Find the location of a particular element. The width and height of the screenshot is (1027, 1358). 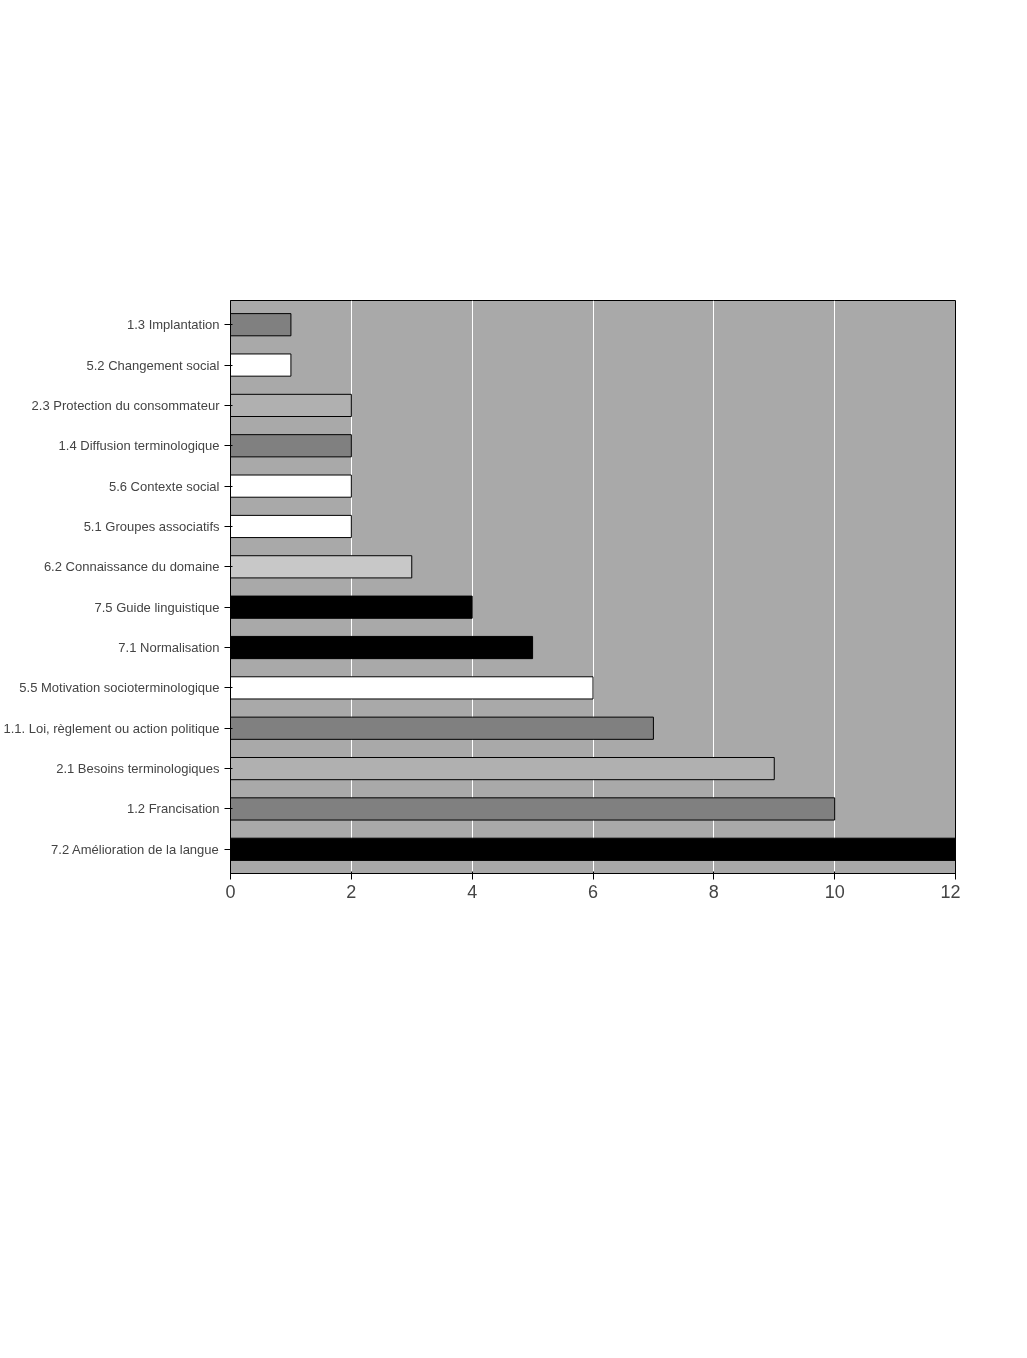

y-tick-label: 7.1 Normalisation is located at coordinates (169, 648).